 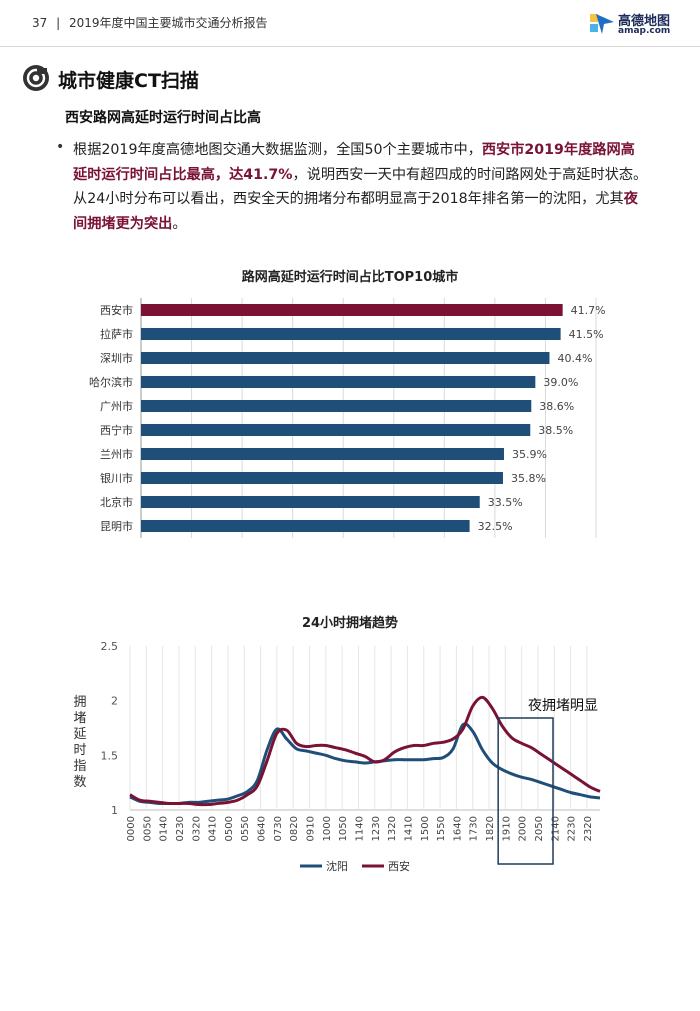 I want to click on section-subtitle: 西安路网高延时运行时间占比高, so click(x=163, y=118).